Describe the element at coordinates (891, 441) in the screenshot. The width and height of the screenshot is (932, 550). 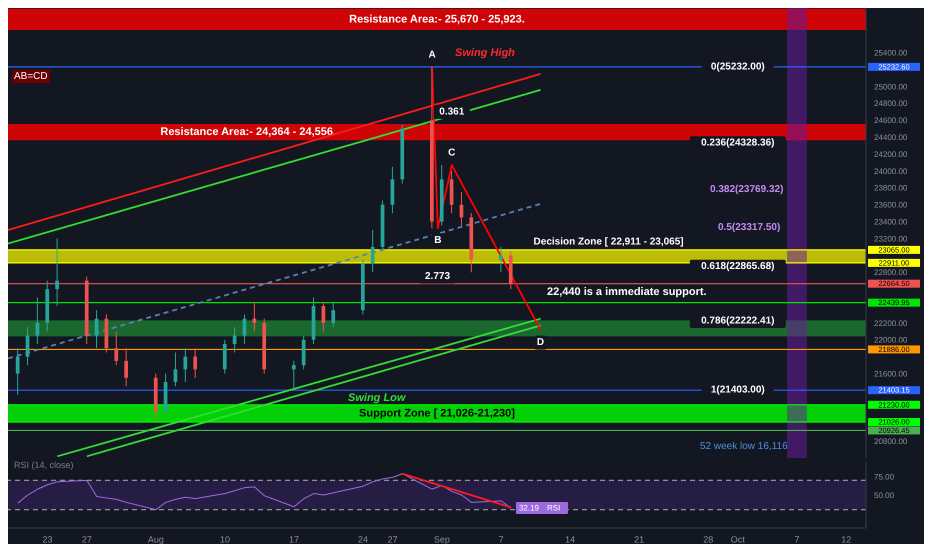
I see `y-tick-label: 20800.00` at that location.